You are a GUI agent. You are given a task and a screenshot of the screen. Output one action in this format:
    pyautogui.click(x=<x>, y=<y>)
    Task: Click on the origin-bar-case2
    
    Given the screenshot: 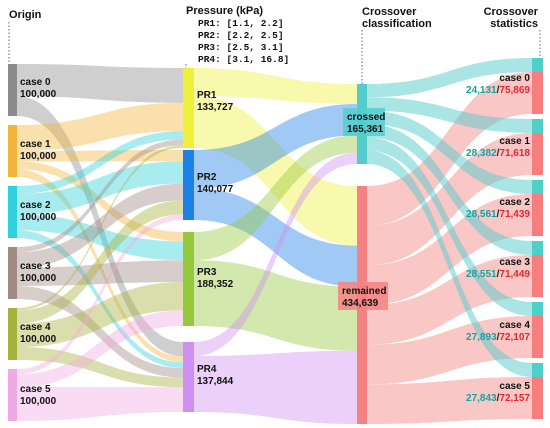 What is the action you would take?
    pyautogui.click(x=12, y=212)
    